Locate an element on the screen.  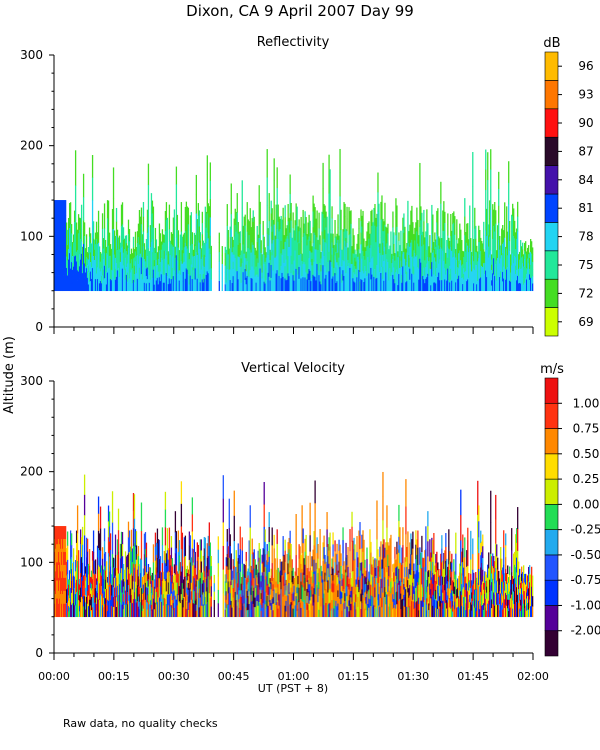
x-tick-label: 00:45 is located at coordinates (234, 676).